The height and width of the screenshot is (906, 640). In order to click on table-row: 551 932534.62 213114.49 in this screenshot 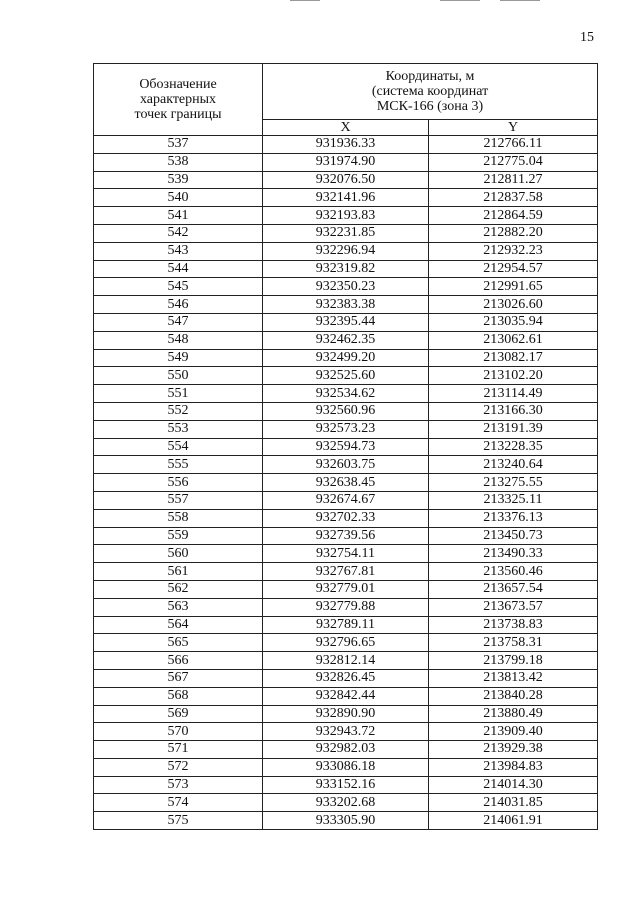, I will do `click(345, 393)`.